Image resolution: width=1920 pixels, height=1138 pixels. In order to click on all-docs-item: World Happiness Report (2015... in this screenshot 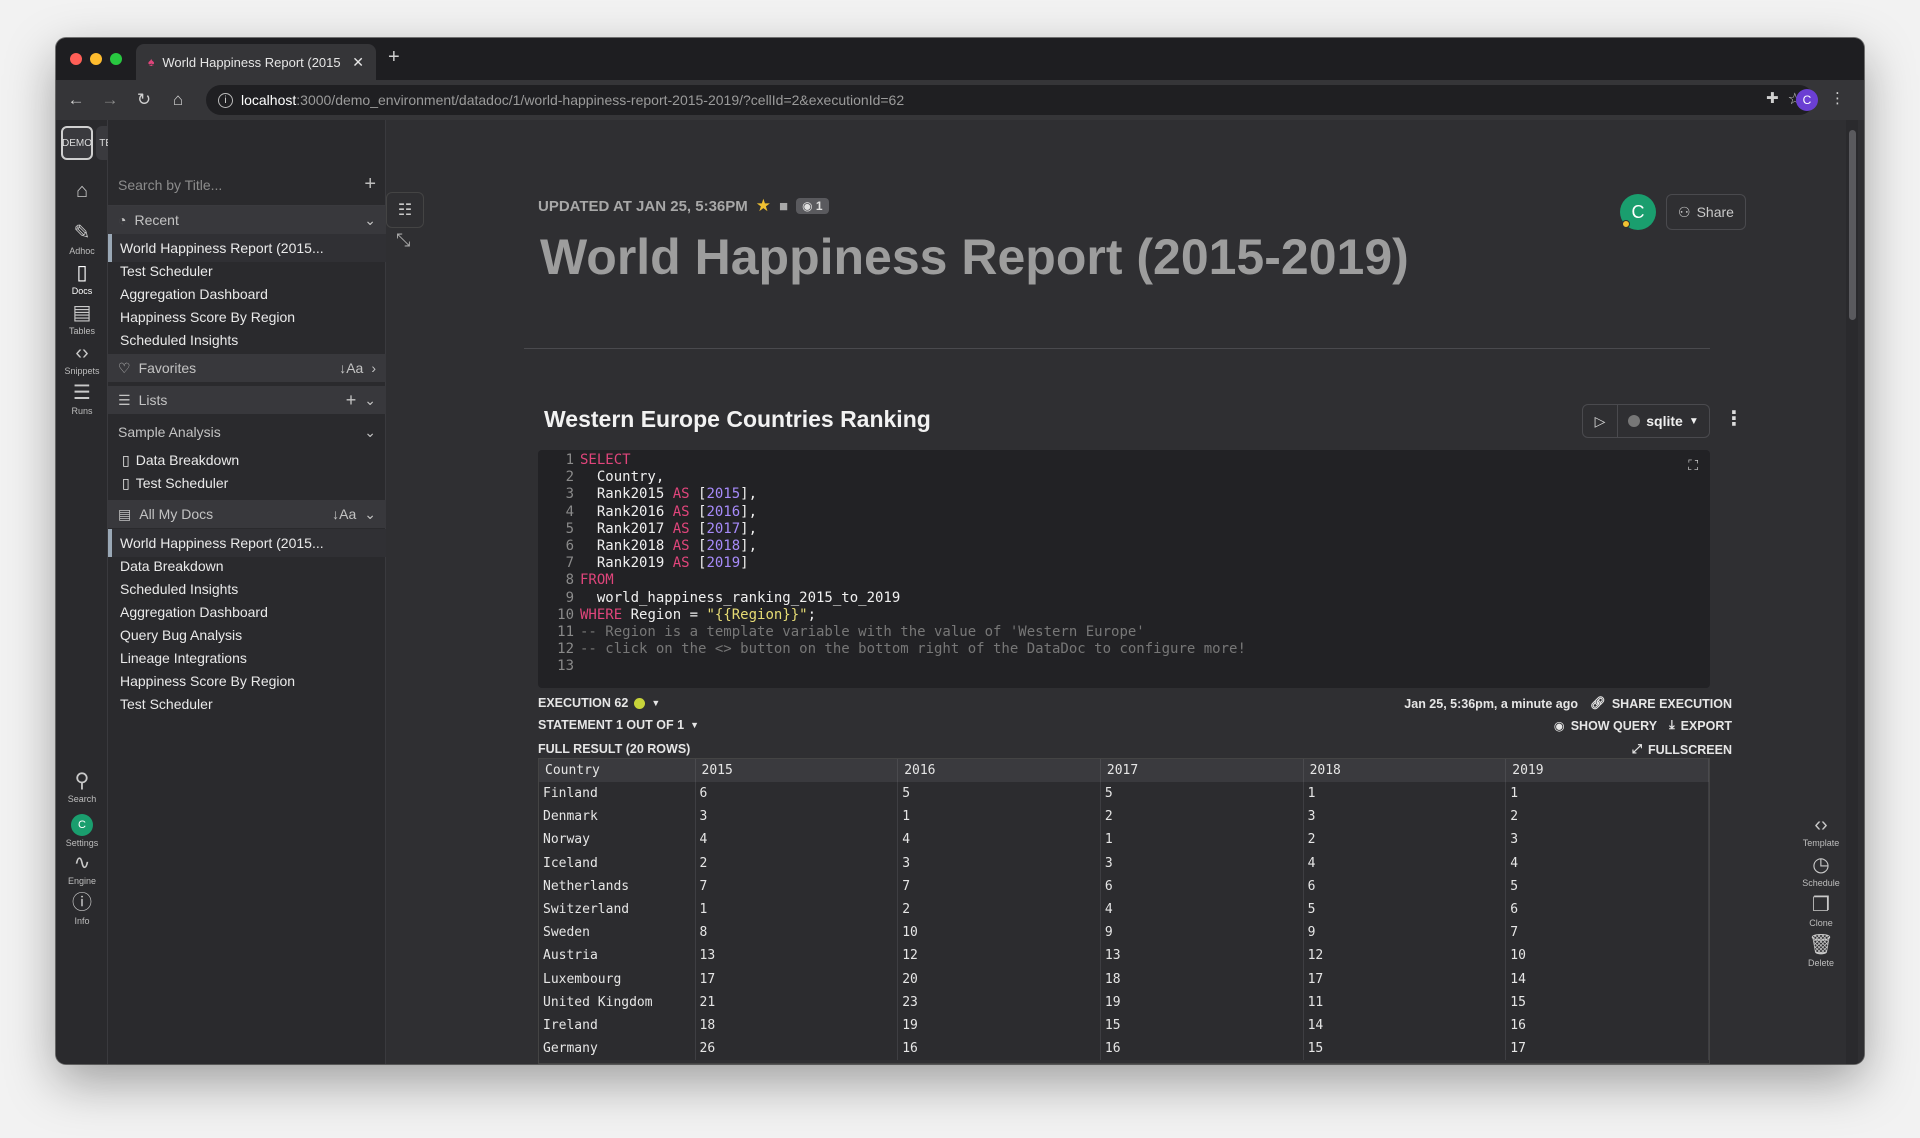, I will do `click(247, 543)`.